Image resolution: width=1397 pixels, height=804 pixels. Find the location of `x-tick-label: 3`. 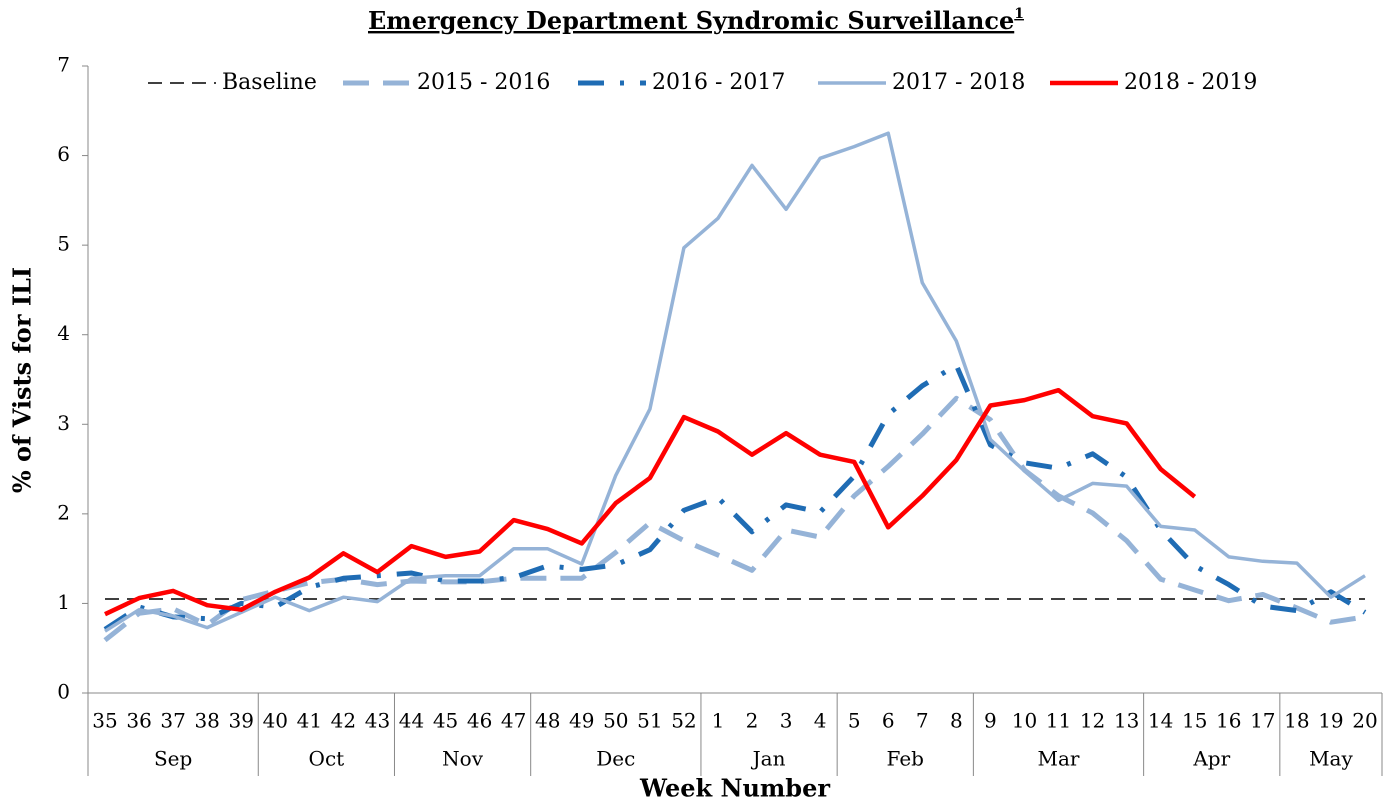

x-tick-label: 3 is located at coordinates (786, 721).